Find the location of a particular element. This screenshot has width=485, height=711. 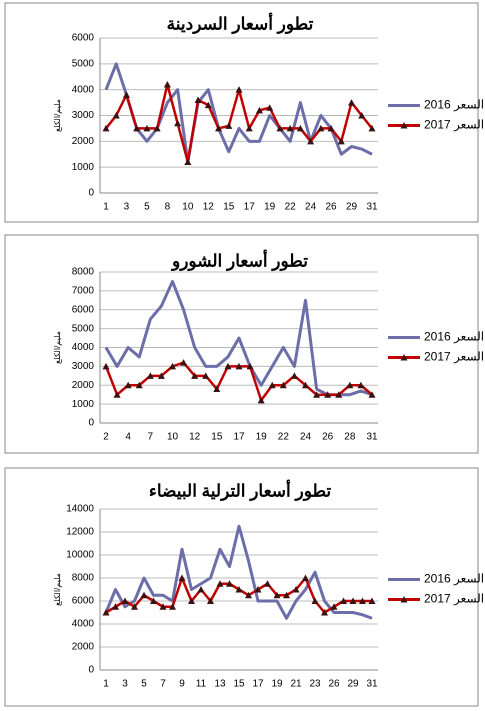

y-tick-label: 10000 is located at coordinates (80, 555).